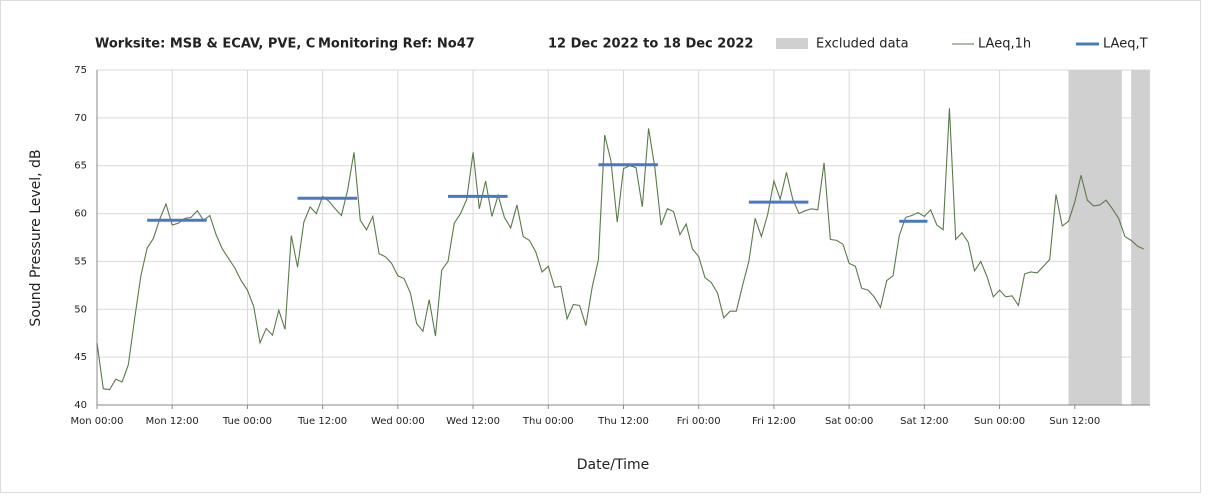 The width and height of the screenshot is (1208, 498). What do you see at coordinates (396, 44) in the screenshot?
I see `chart-reference: Monitoring Ref: No47` at bounding box center [396, 44].